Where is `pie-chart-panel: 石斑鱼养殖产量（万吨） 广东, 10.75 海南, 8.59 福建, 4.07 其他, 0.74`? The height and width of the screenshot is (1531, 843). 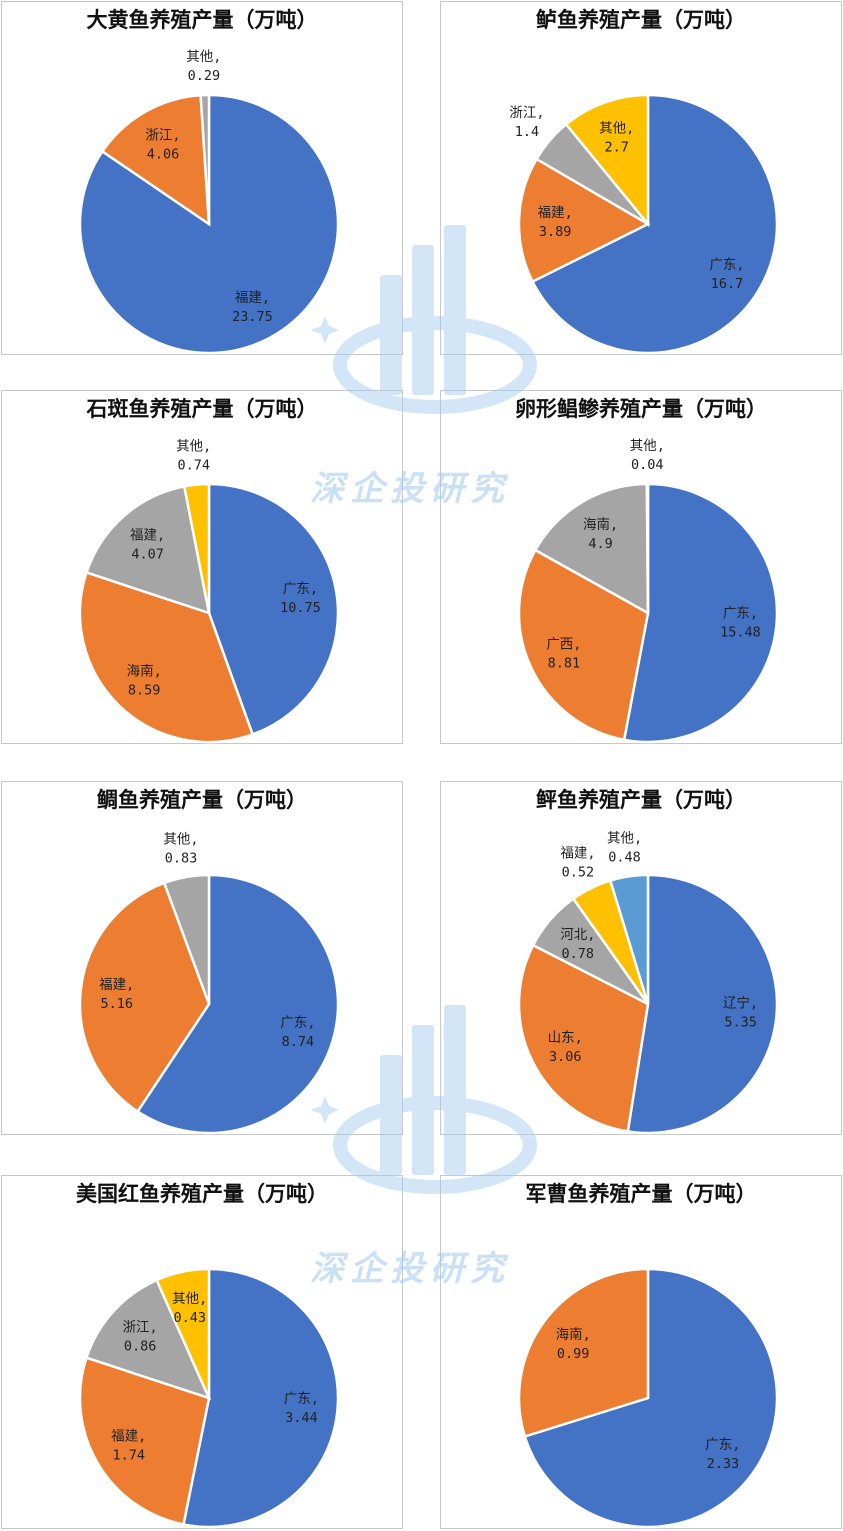
pie-chart-panel: 石斑鱼养殖产量（万吨） 广东, 10.75 海南, 8.59 福建, 4.07 其他, 0.74 is located at coordinates (202, 567).